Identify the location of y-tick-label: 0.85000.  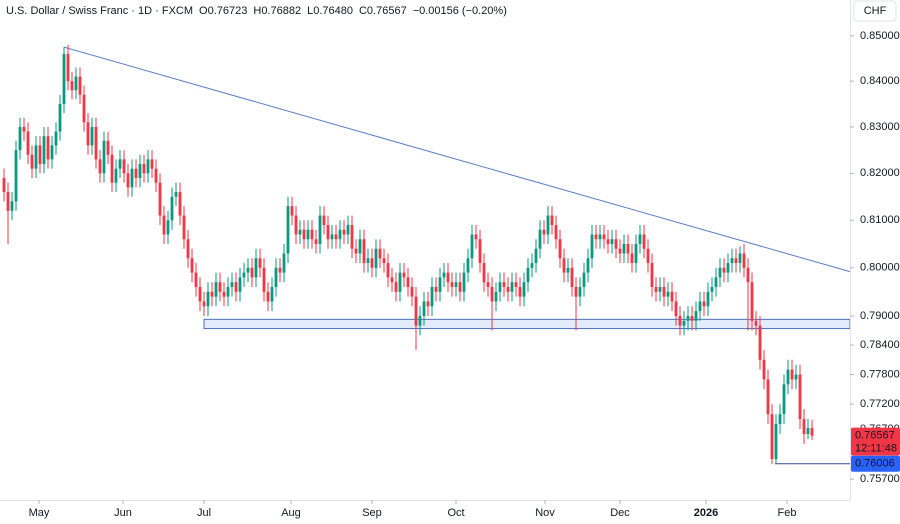
(880, 36).